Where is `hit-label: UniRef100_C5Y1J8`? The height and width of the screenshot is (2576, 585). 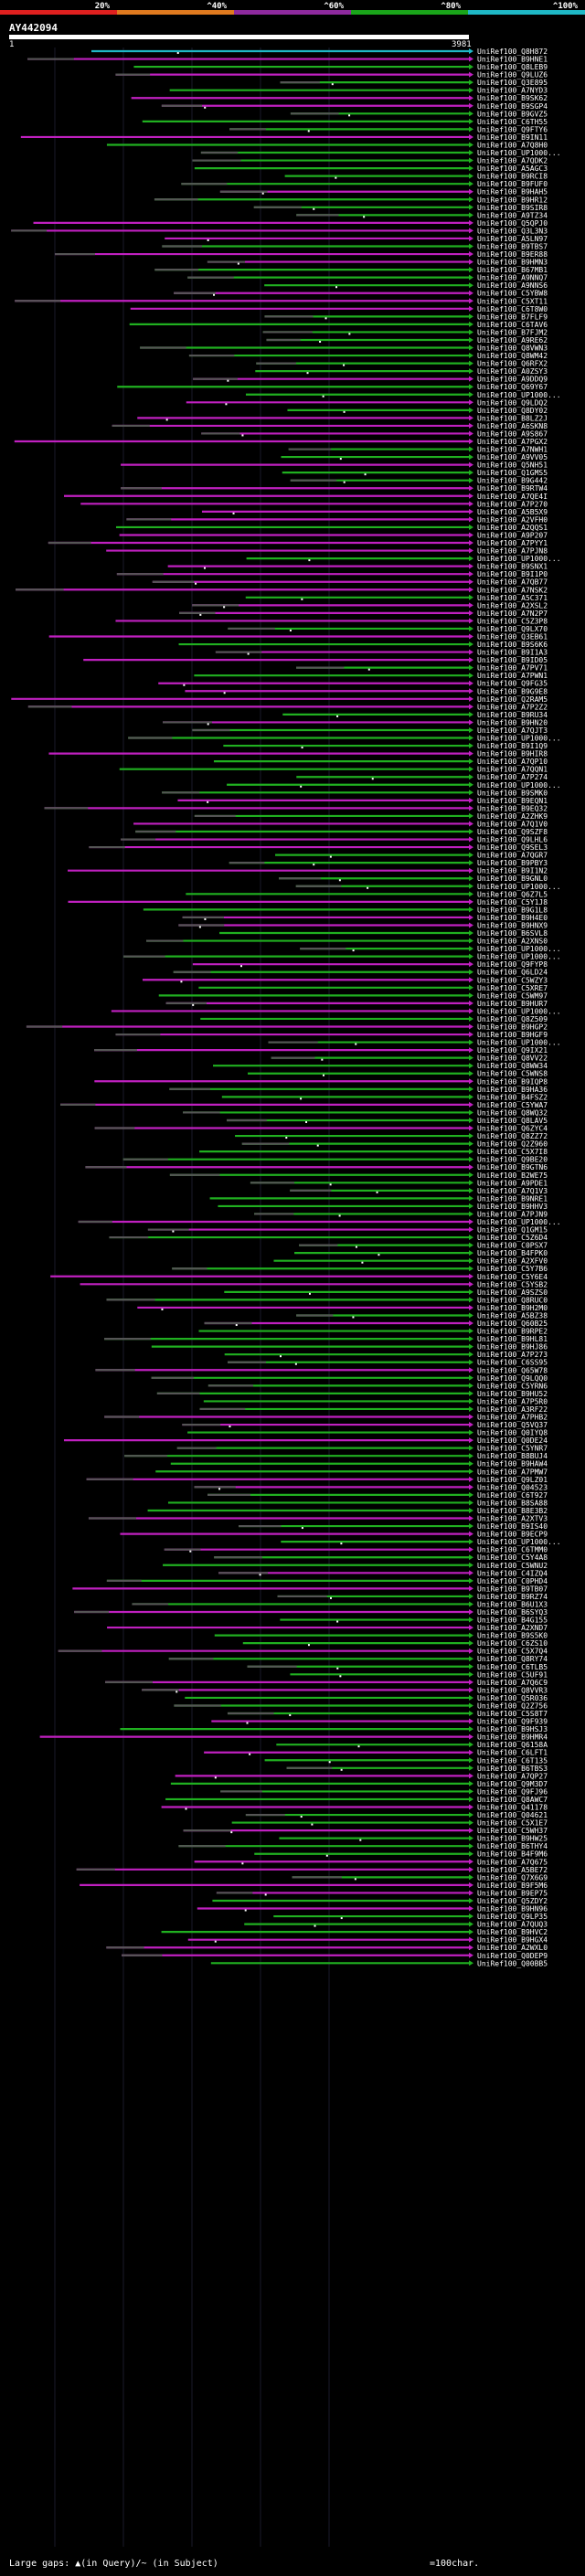 hit-label: UniRef100_C5Y1J8 is located at coordinates (512, 902).